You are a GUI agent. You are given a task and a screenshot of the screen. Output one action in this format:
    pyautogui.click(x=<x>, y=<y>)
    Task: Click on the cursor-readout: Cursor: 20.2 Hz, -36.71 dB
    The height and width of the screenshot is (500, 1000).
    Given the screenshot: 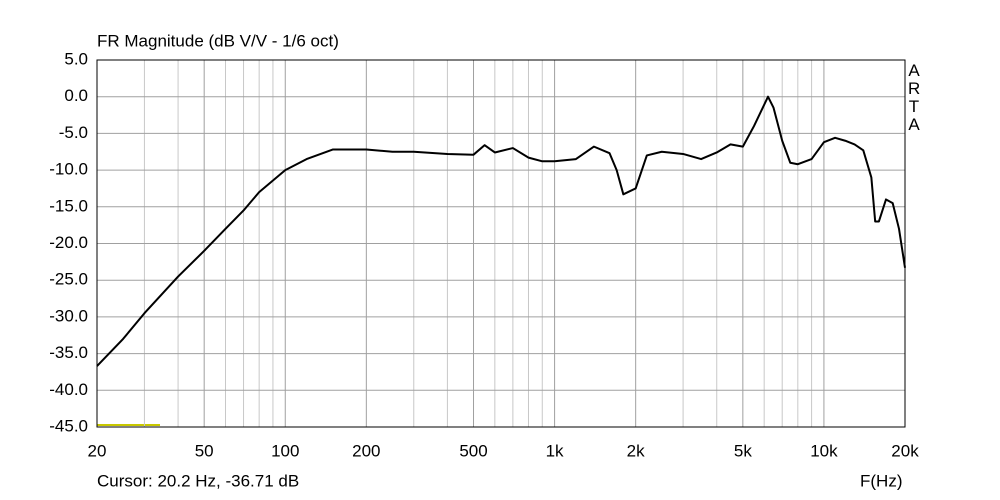 What is the action you would take?
    pyautogui.click(x=198, y=480)
    